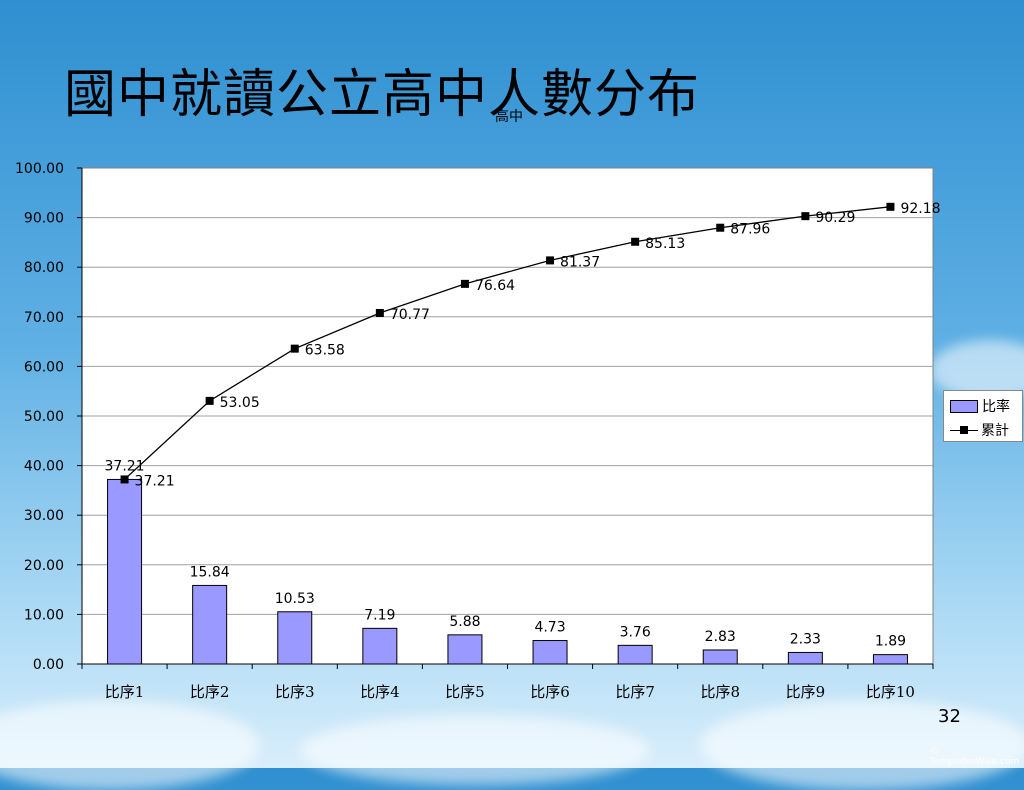  I want to click on legend-bar-swatch, so click(964, 406).